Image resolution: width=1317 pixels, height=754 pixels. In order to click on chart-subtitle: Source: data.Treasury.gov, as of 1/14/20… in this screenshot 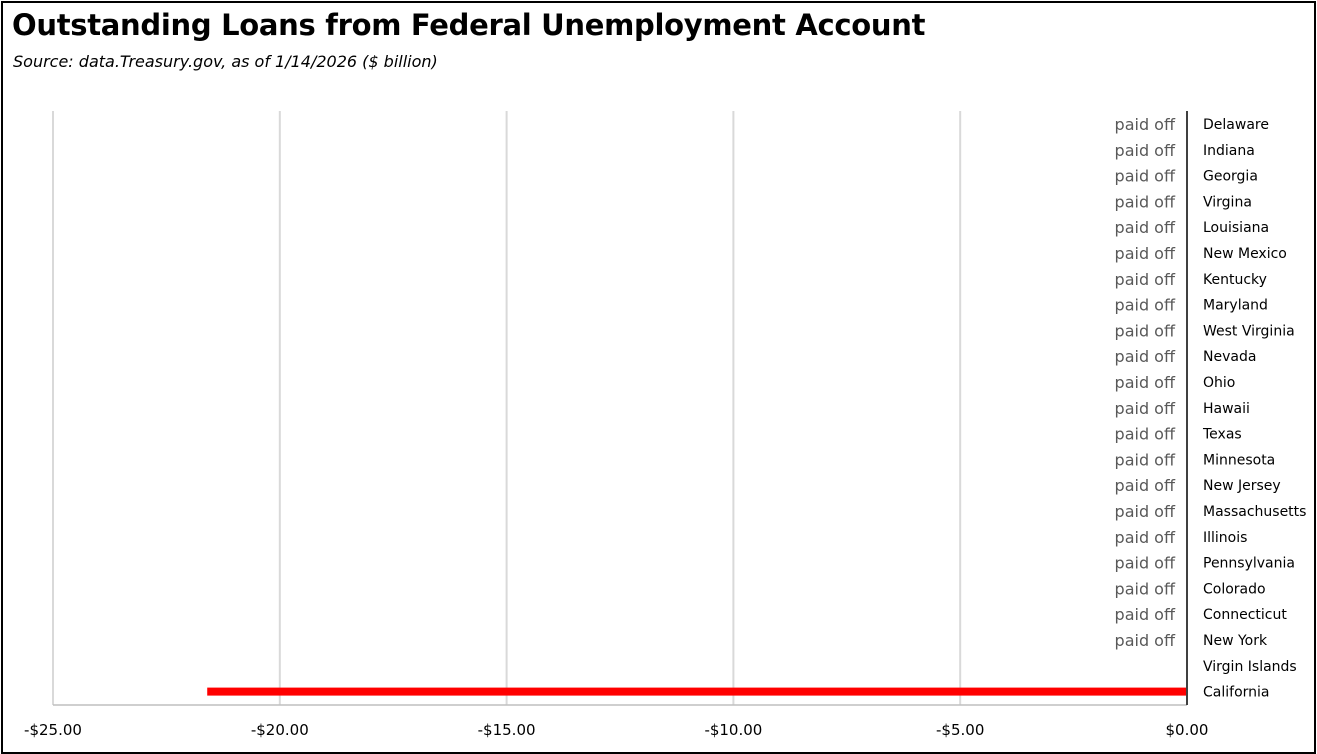, I will do `click(225, 61)`.